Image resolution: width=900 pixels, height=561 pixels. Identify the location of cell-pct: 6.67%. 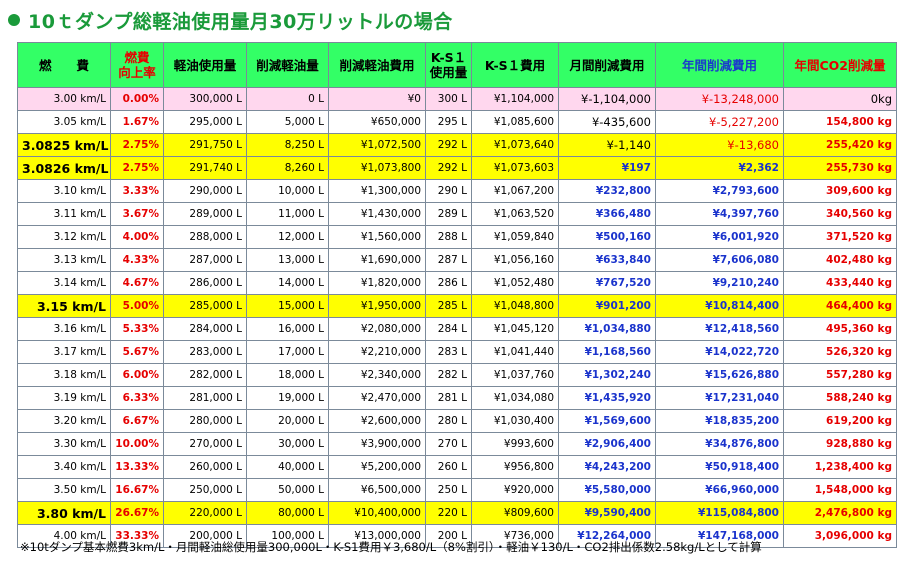
(137, 421).